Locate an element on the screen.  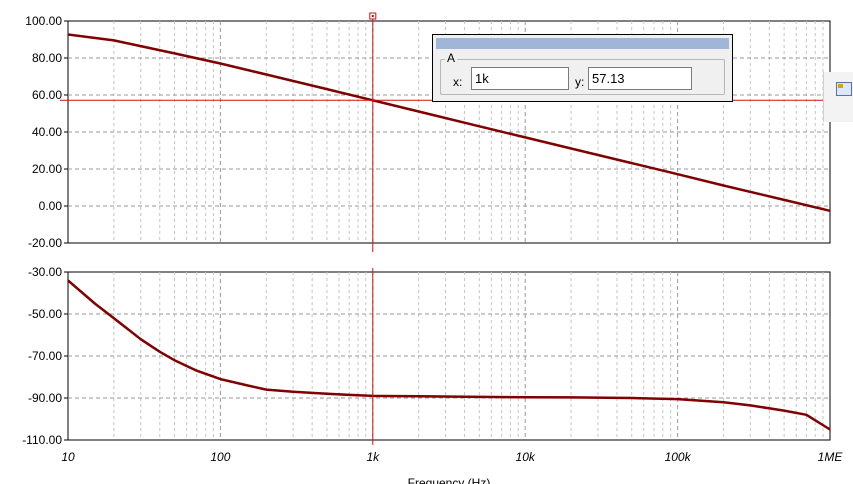
cursor-readout-window: A x: y: is located at coordinates (582, 68).